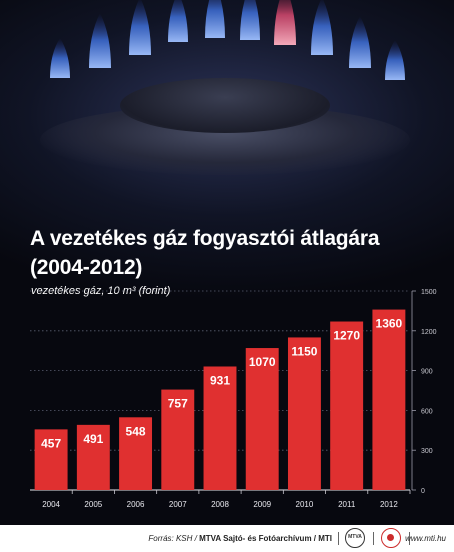 This screenshot has width=454, height=552. I want to click on chart-subtitle: vezetékes gáz, 10 m³ (forint), so click(101, 291).